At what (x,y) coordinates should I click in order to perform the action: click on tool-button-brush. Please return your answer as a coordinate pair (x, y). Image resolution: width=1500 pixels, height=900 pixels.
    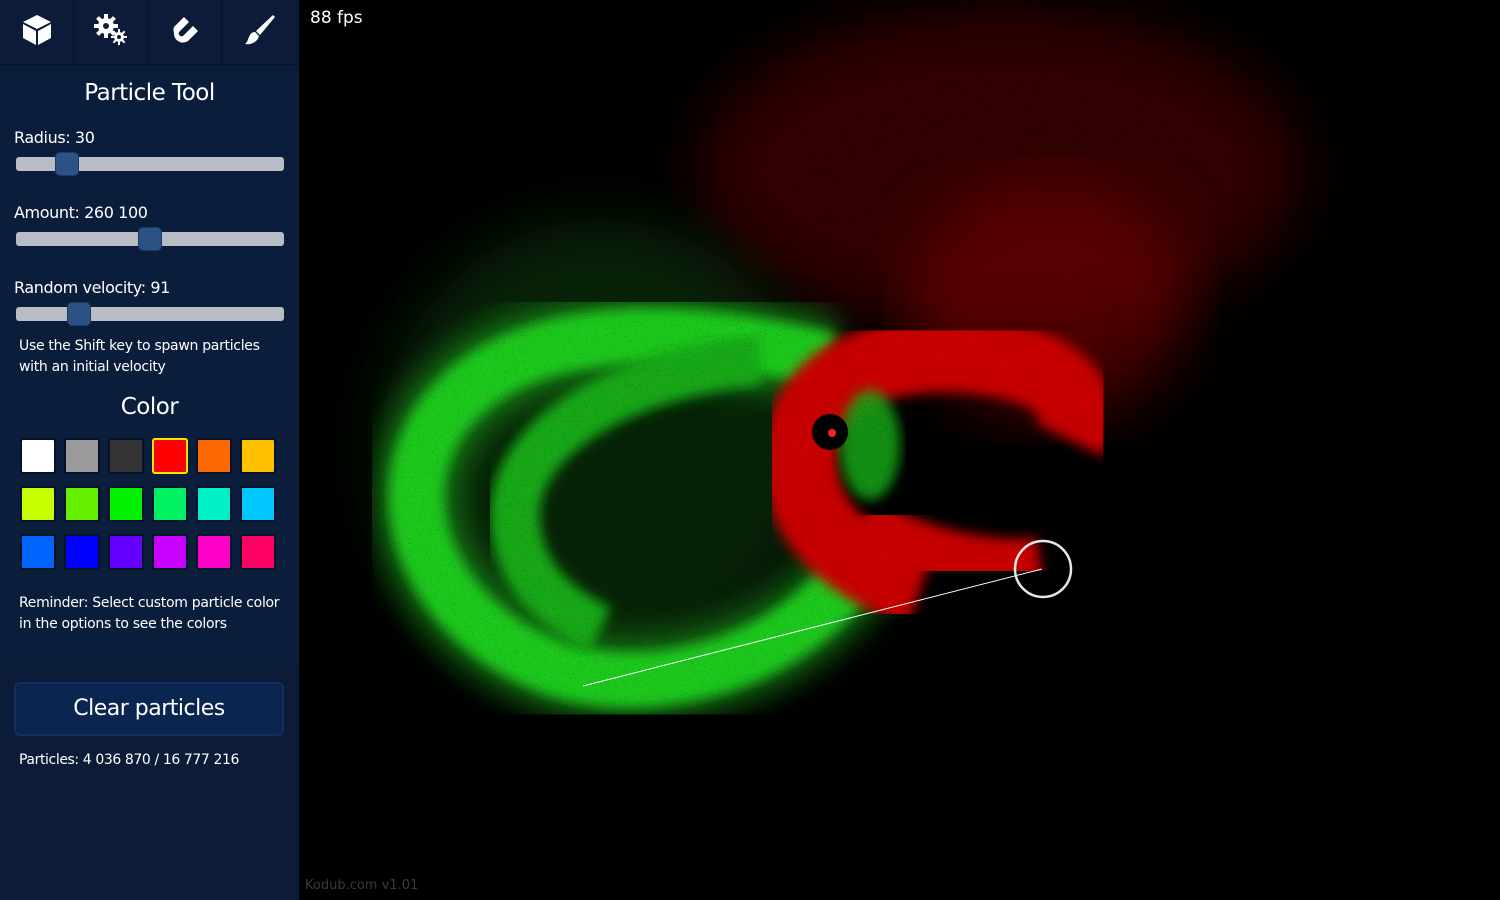
    Looking at the image, I should click on (259, 32).